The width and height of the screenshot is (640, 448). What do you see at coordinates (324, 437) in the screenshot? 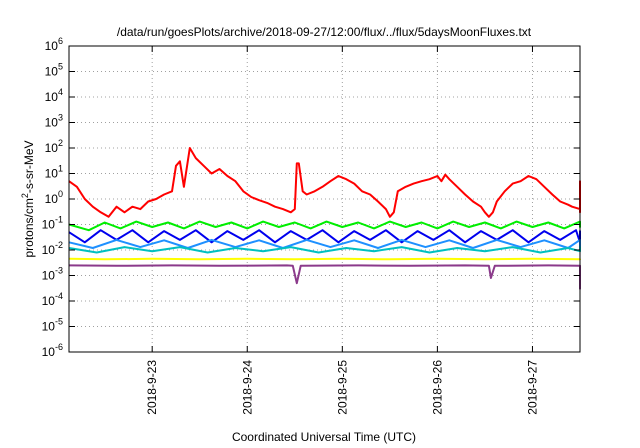
I see `x-axis-label: Coordinated Universal Time (UTC)` at bounding box center [324, 437].